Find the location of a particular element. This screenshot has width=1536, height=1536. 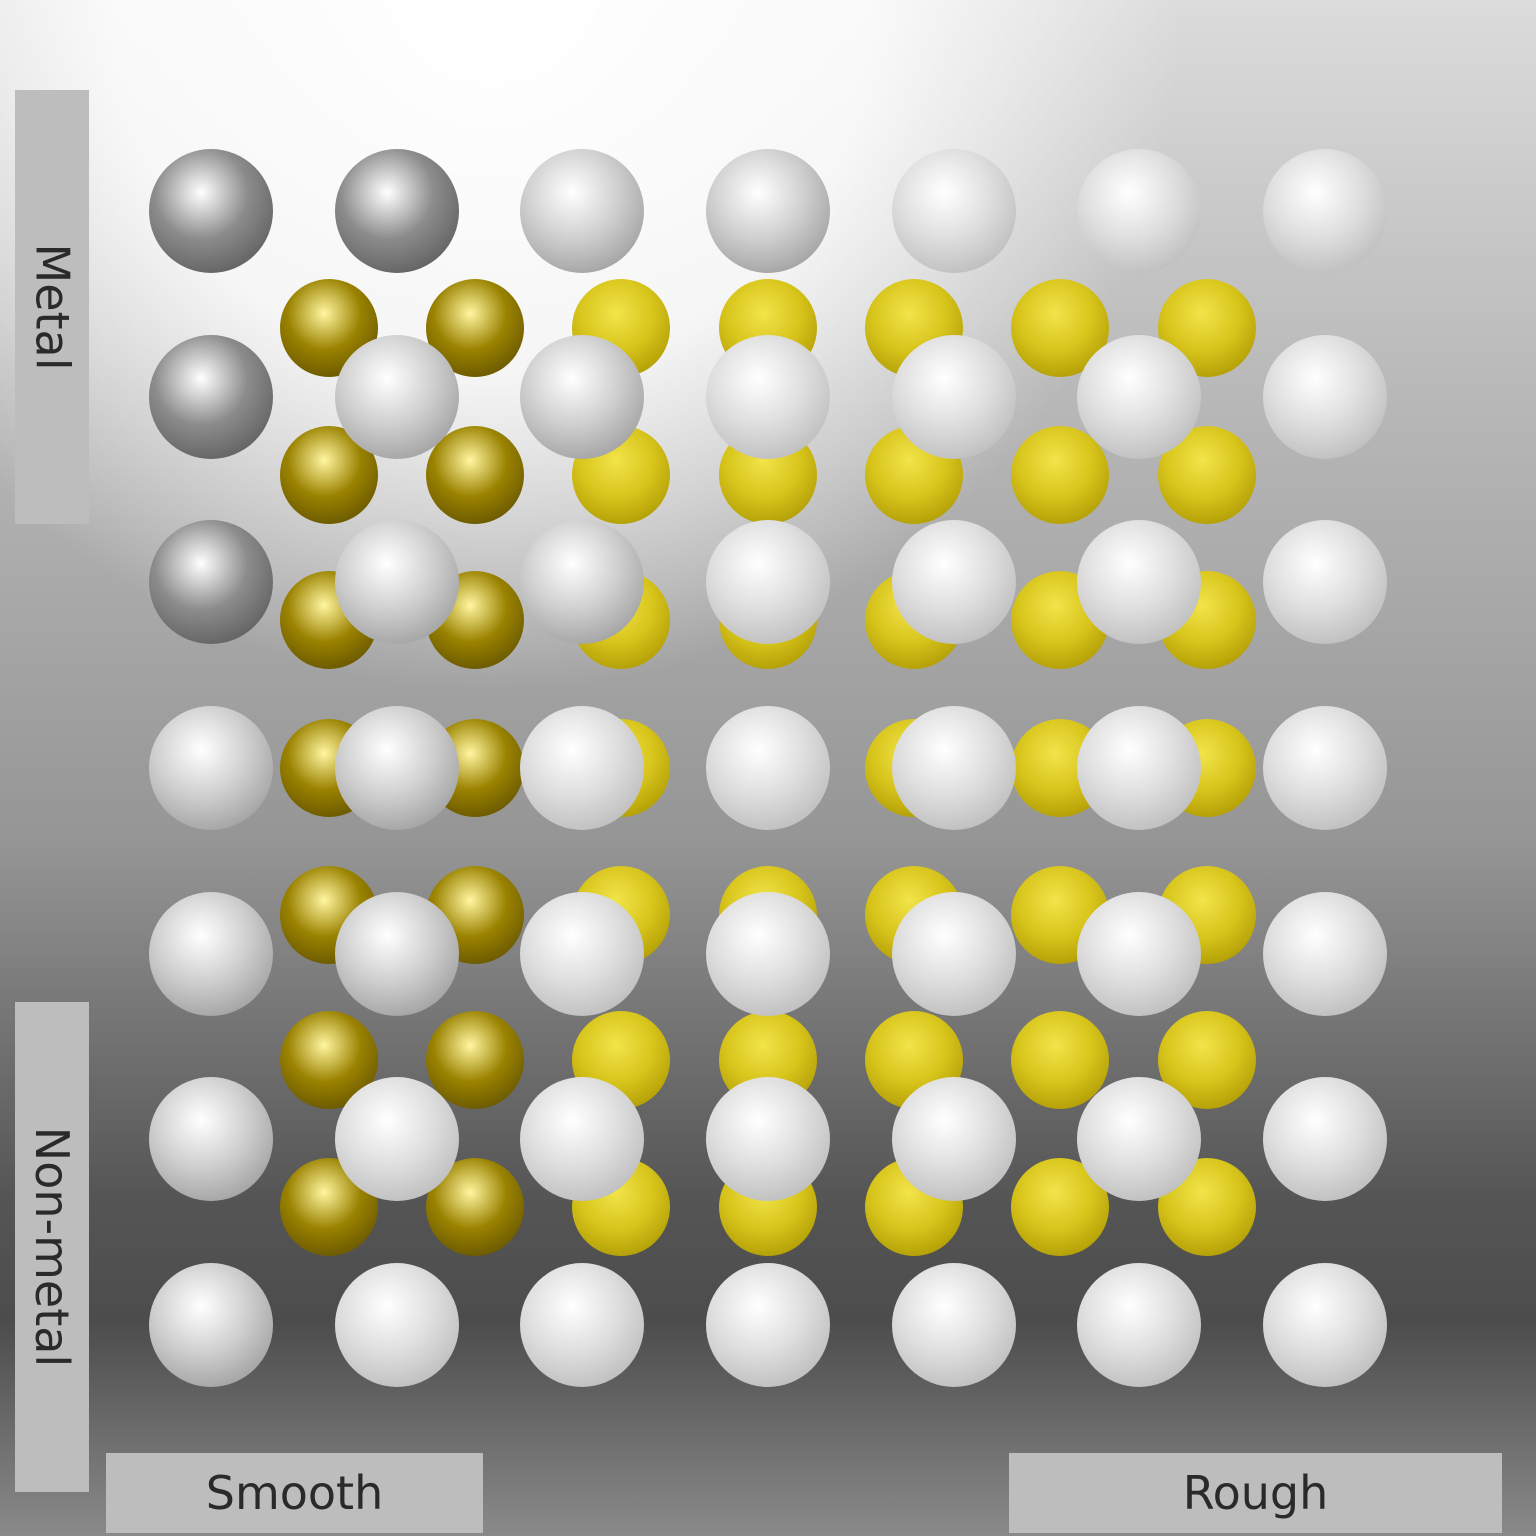

metal-label-text: Metal is located at coordinates (52, 307).